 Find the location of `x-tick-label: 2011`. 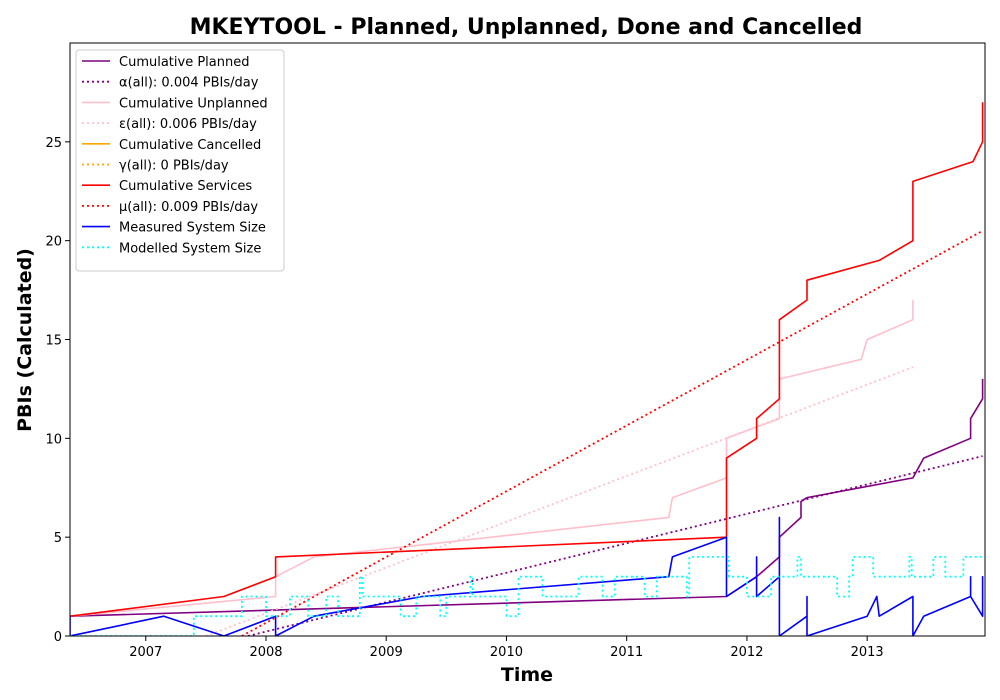

x-tick-label: 2011 is located at coordinates (626, 652).